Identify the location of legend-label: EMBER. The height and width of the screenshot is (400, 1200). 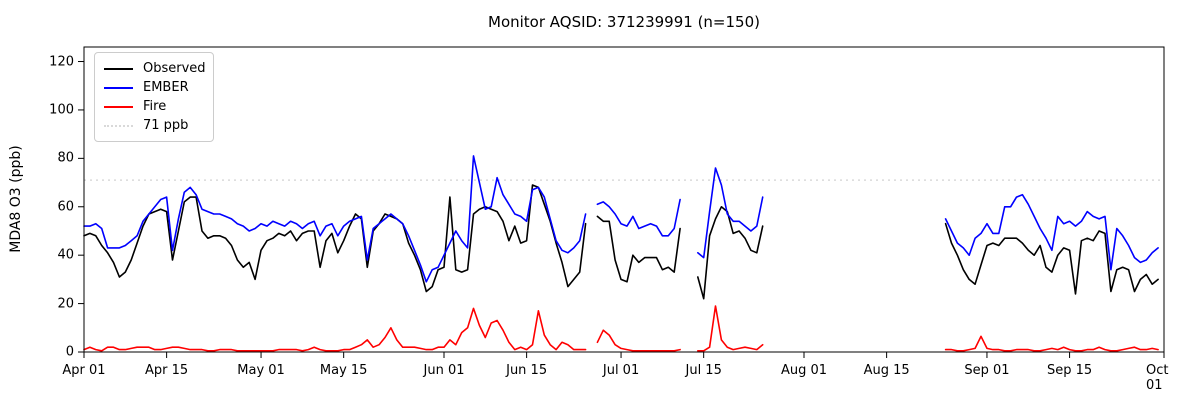
(166, 87).